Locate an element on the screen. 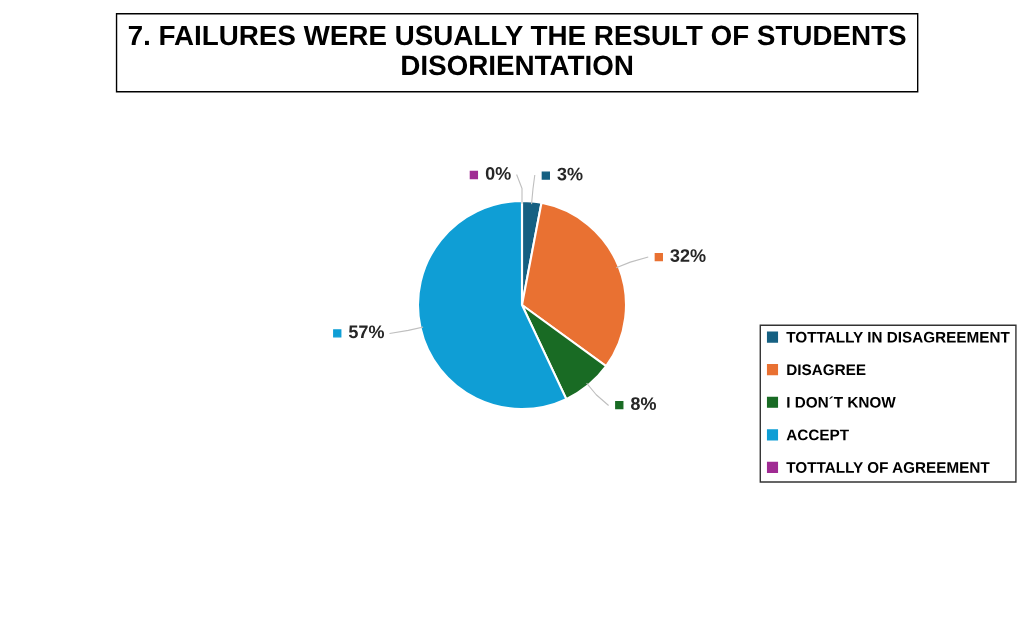 The image size is (1024, 621). legend-label: TOTTALLY IN DISAGREEMENT is located at coordinates (898, 337).